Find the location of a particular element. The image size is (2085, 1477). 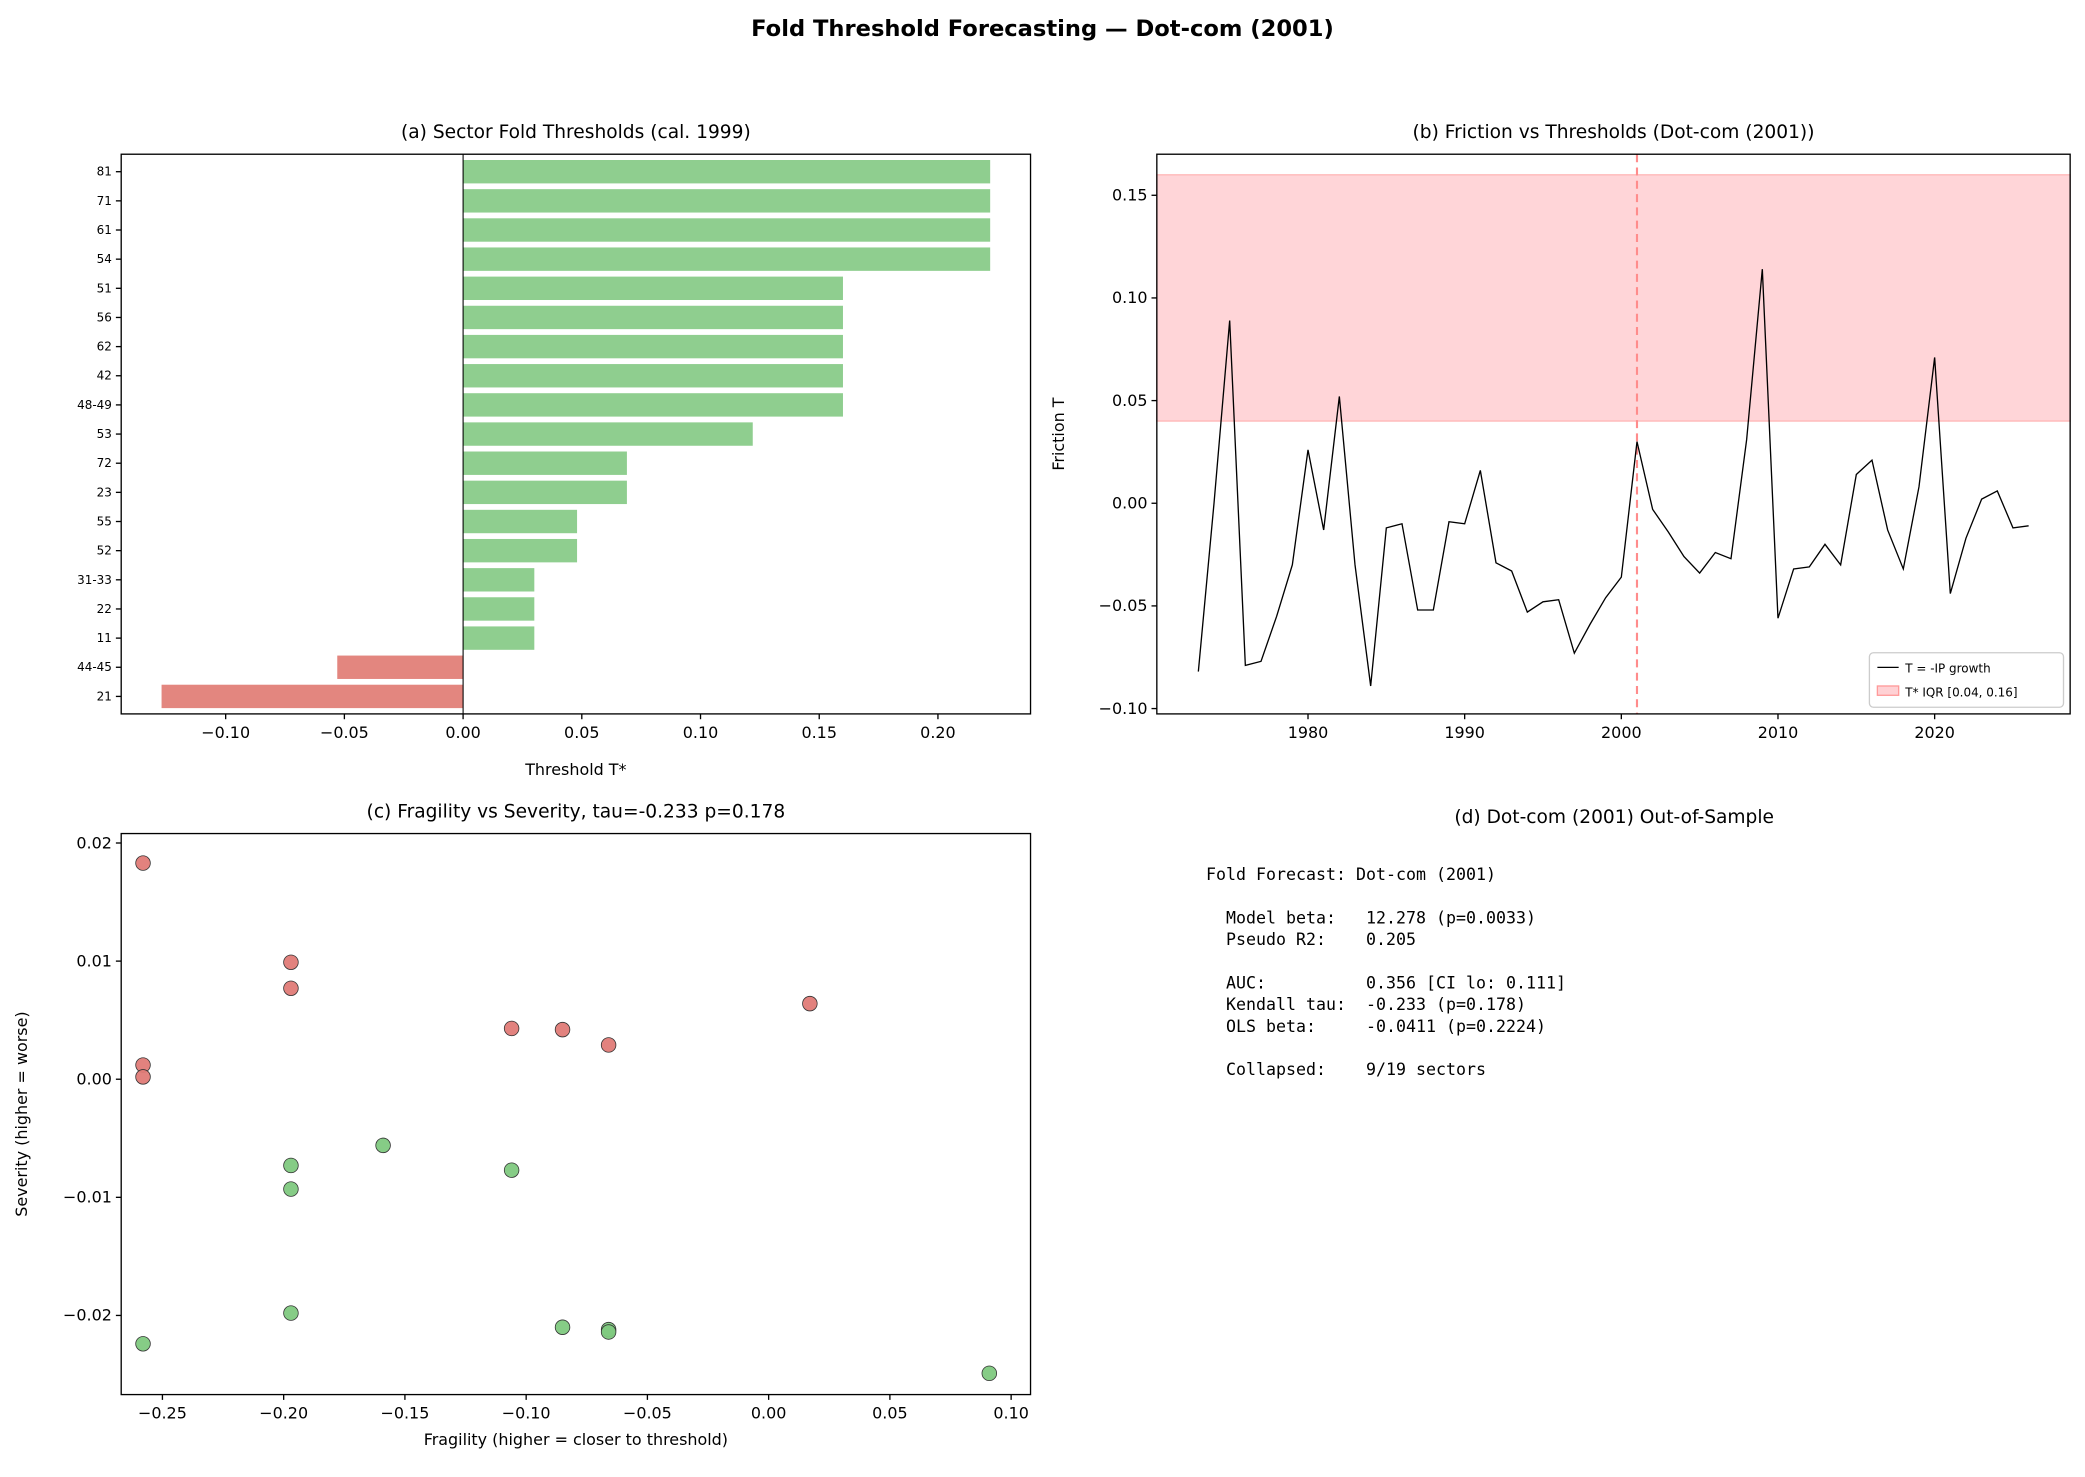

threshold-iqr-band is located at coordinates (1613, 298).